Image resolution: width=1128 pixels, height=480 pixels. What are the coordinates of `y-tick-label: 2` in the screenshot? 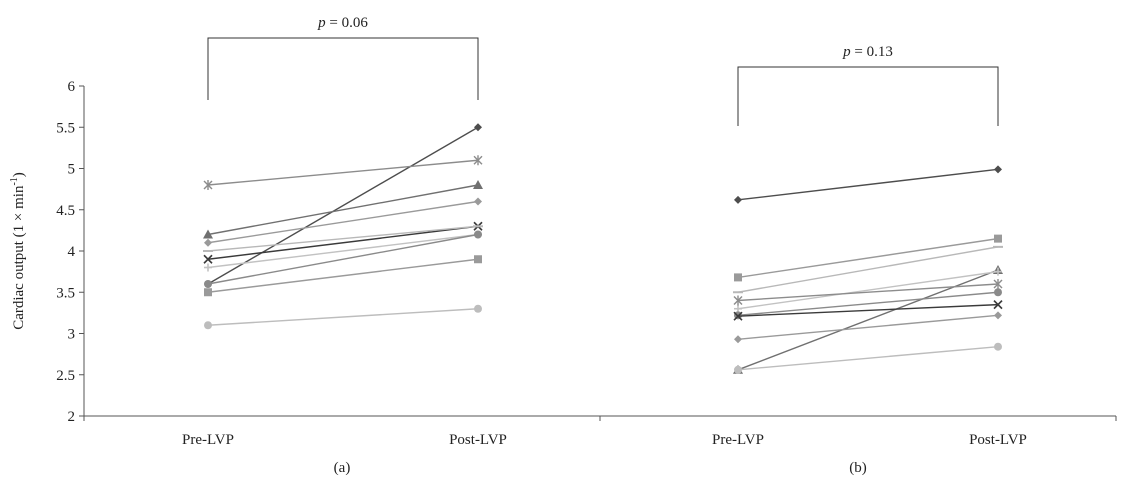 It's located at (72, 417).